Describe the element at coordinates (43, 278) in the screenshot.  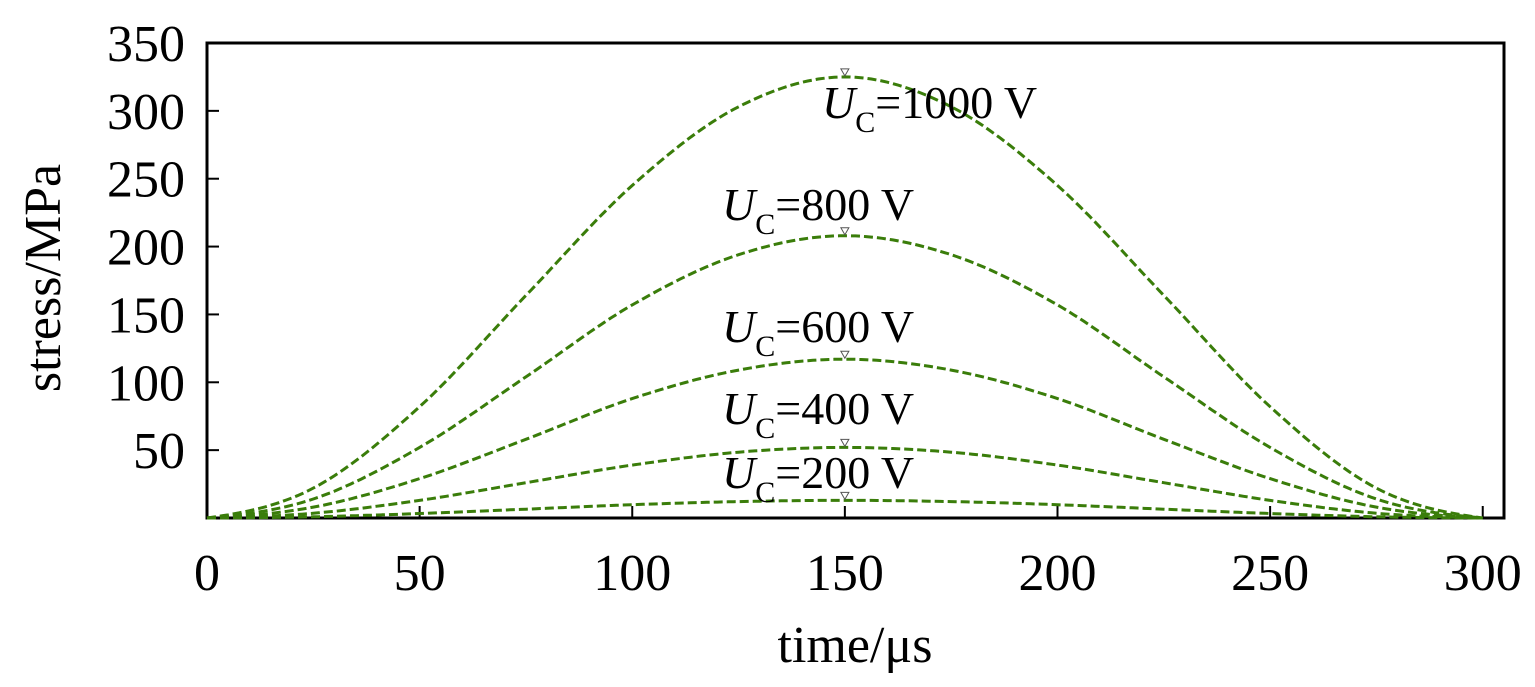
I see `y-axis-title: stress/MPa` at that location.